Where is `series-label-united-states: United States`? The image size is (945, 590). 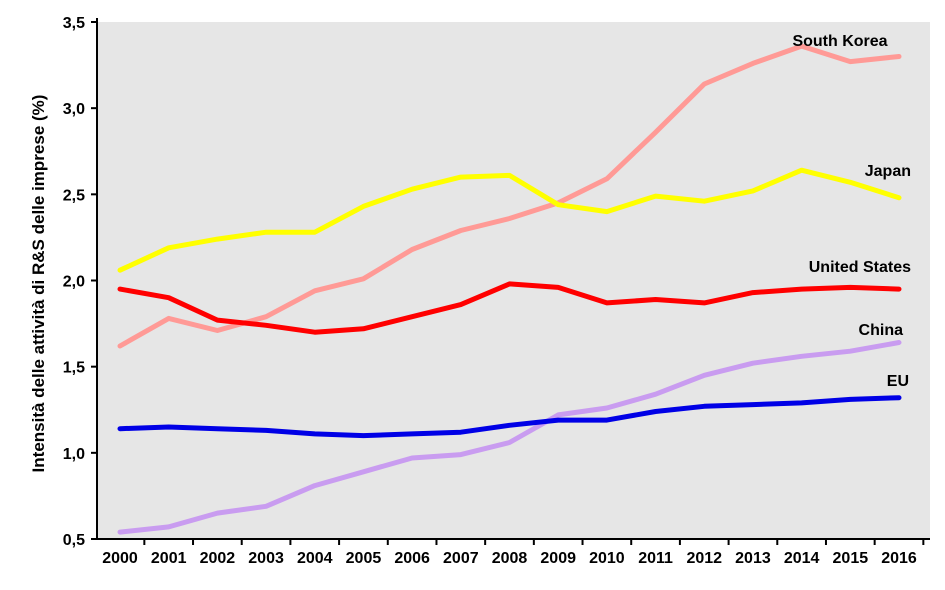
series-label-united-states: United States is located at coordinates (860, 267).